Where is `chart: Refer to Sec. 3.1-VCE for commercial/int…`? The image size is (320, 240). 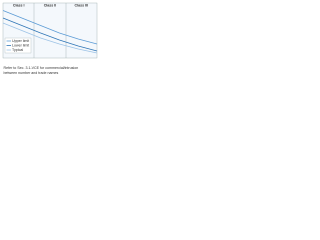
chart: Refer to Sec. 3.1-VCE for commercial/int… is located at coordinates (50, 38).